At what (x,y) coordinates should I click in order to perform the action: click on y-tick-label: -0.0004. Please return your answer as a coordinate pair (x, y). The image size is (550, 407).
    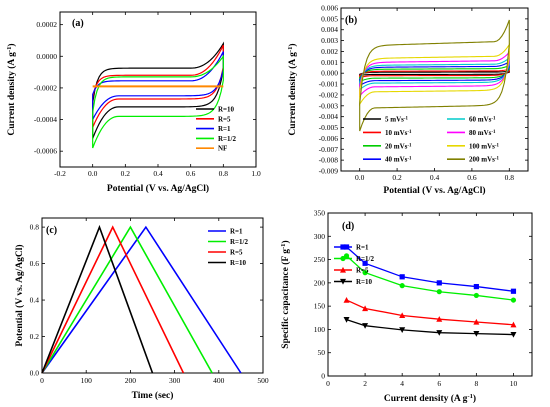
    Looking at the image, I should click on (45, 119).